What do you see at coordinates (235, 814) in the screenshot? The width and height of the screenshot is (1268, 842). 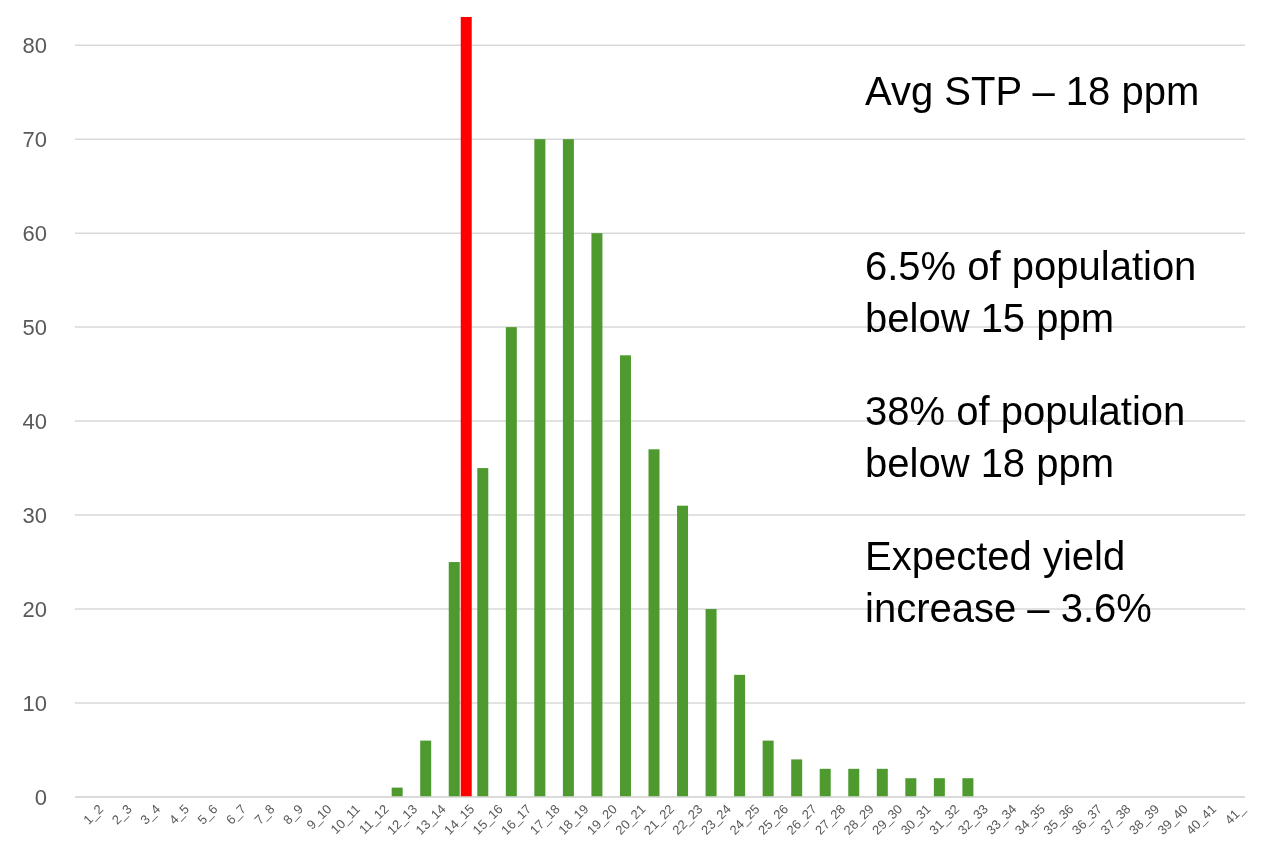 I see `x-tick-label: 6_7` at bounding box center [235, 814].